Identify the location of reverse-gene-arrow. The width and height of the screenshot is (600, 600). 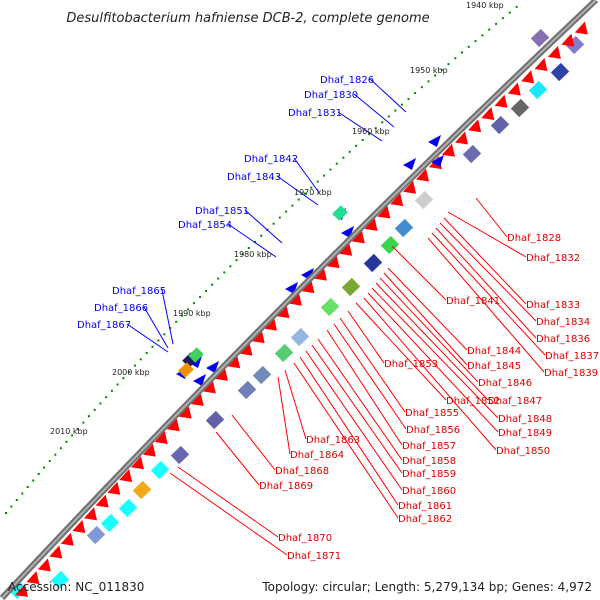
(199, 380).